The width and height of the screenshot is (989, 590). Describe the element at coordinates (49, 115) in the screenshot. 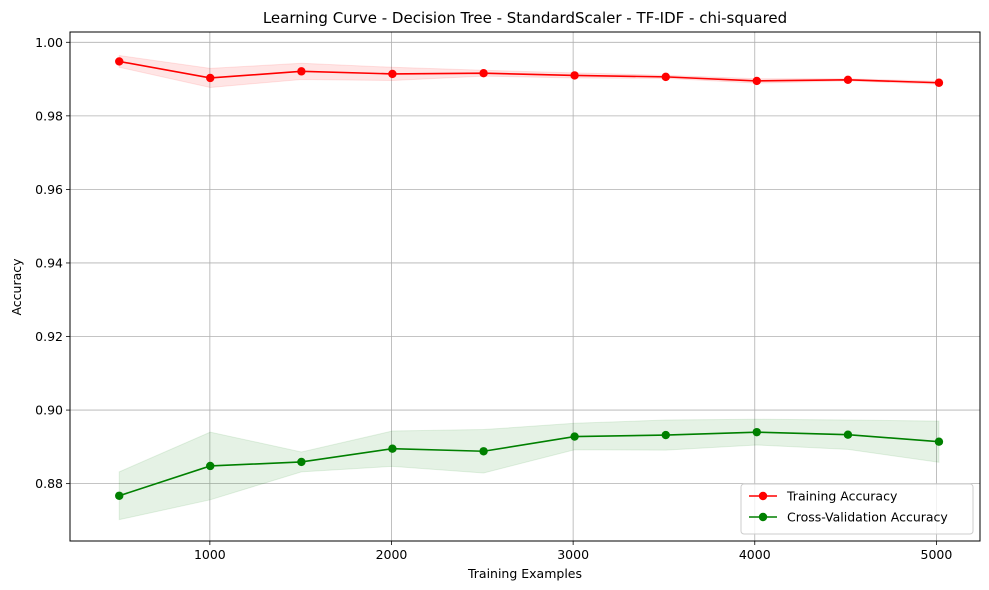

I see `y-tick-label: 0.98` at that location.